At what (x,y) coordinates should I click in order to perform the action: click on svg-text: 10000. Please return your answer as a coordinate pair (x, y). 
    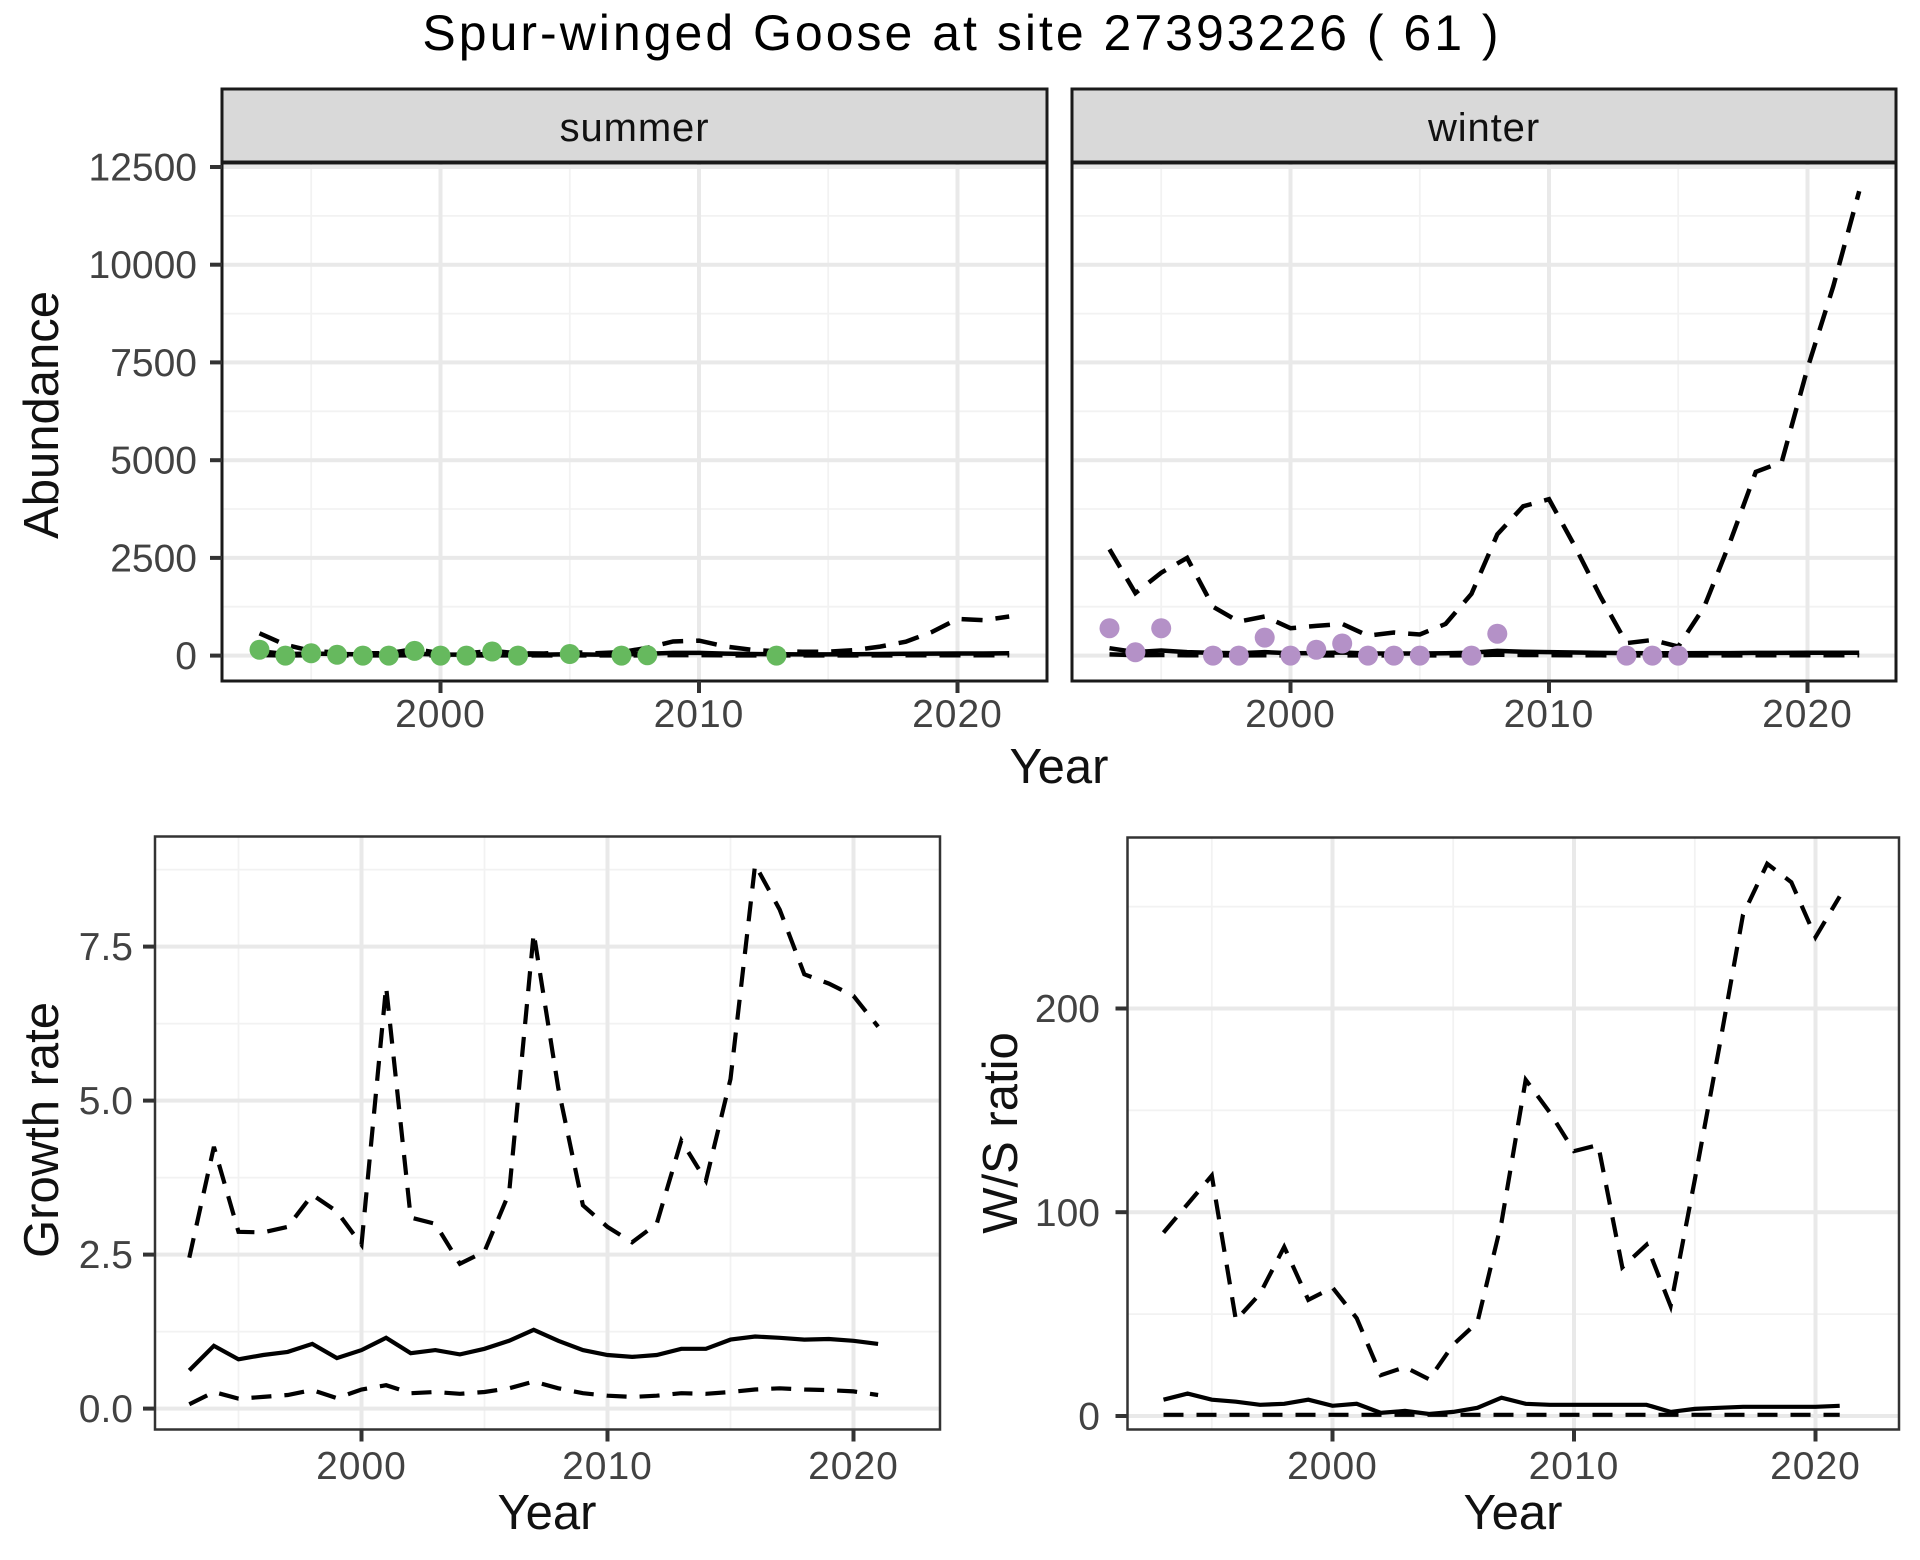
    Looking at the image, I should click on (143, 265).